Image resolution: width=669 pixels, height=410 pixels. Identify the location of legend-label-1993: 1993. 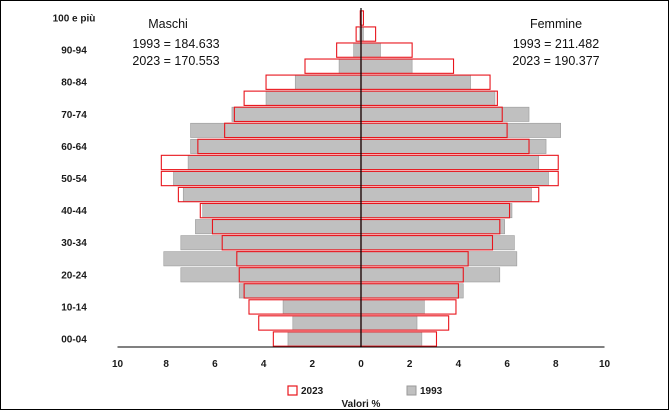
(431, 391).